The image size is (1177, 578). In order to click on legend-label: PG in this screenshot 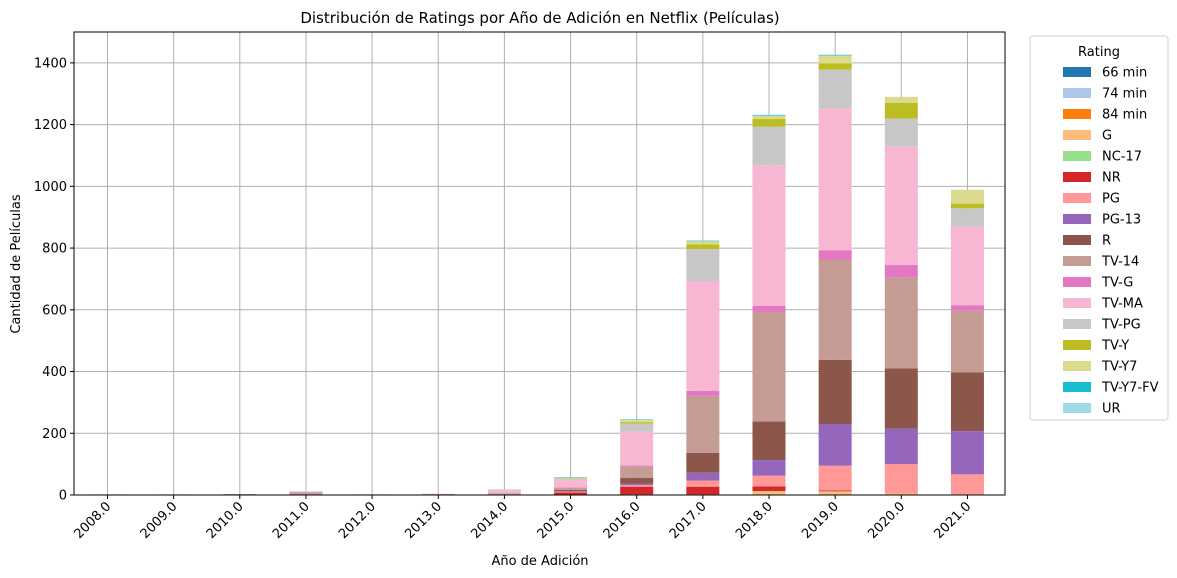, I will do `click(1111, 199)`.